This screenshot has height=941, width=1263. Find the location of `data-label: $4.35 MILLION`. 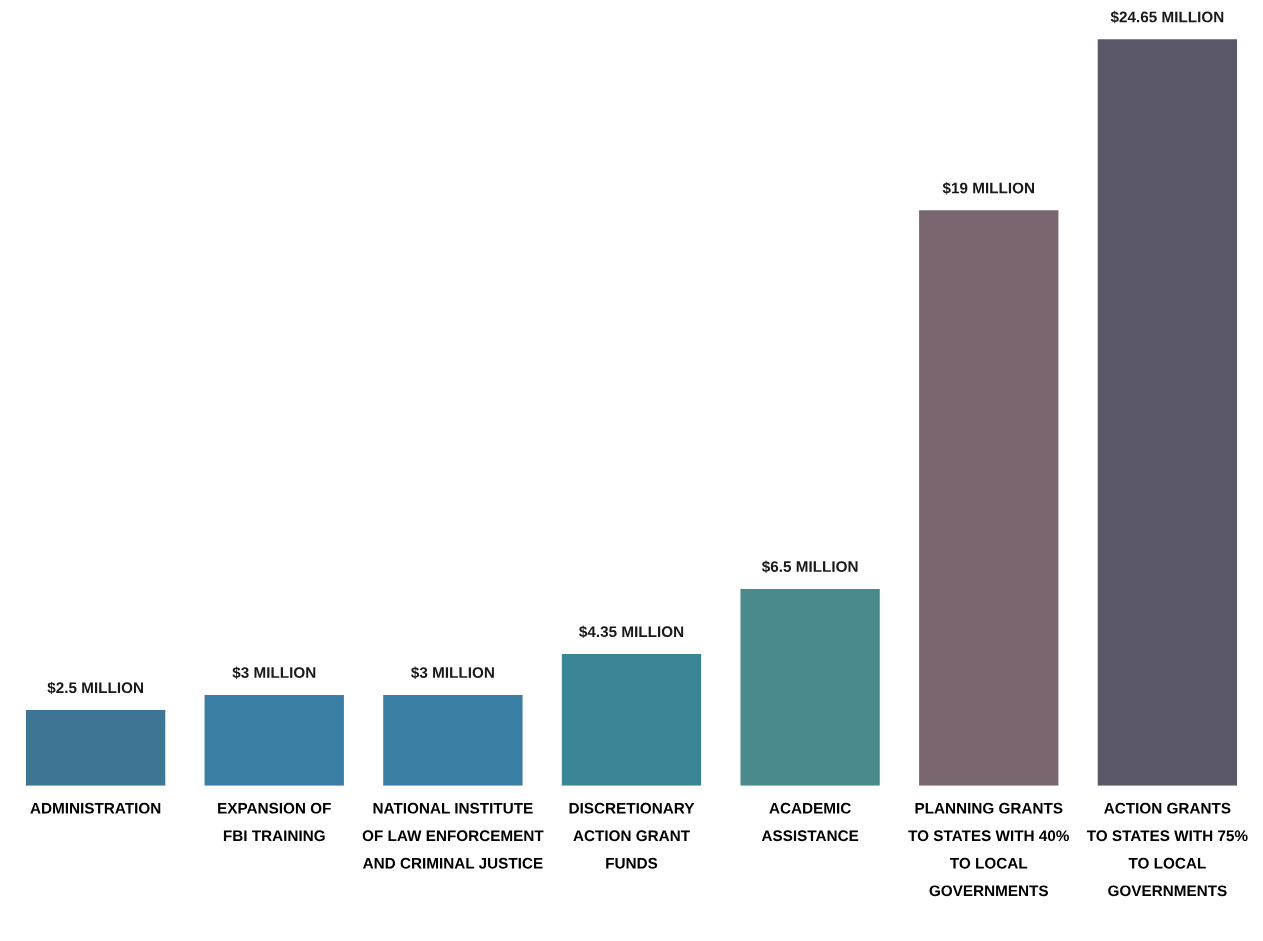

data-label: $4.35 MILLION is located at coordinates (631, 632).